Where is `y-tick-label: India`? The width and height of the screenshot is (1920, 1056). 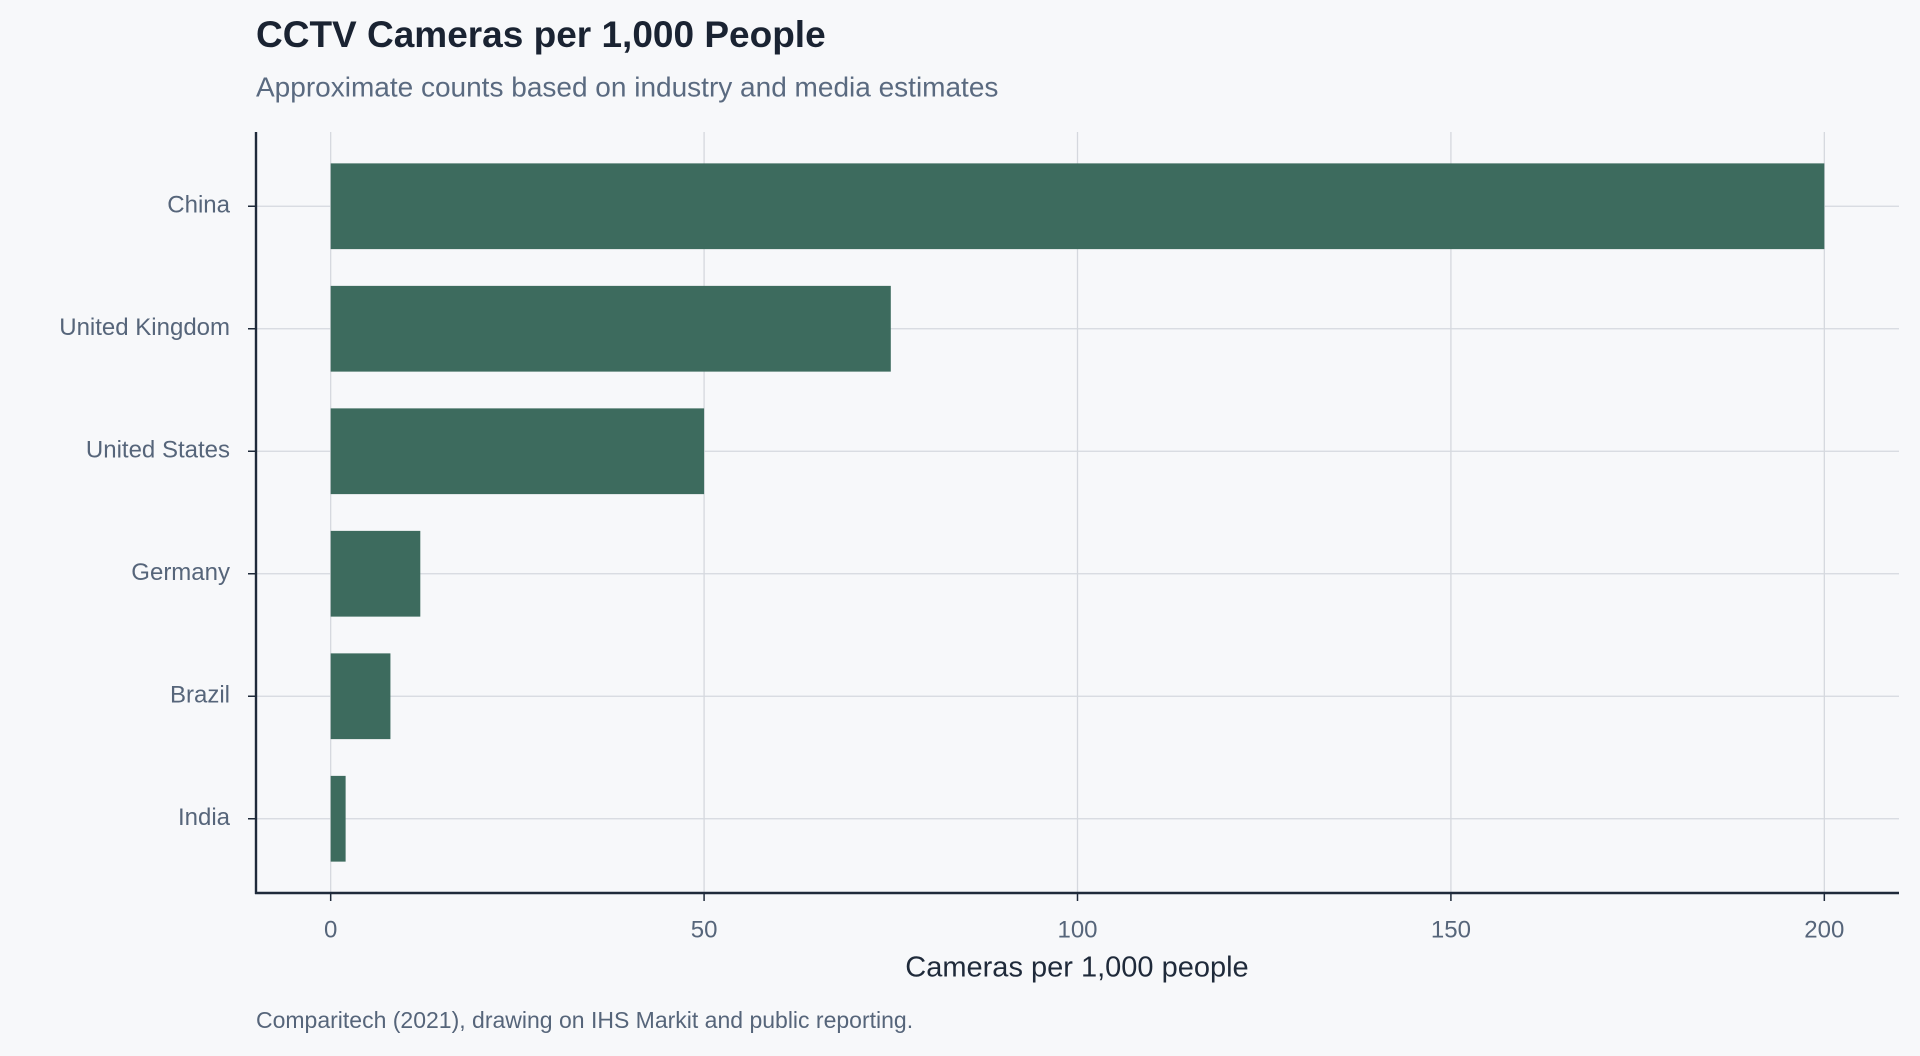 y-tick-label: India is located at coordinates (204, 817).